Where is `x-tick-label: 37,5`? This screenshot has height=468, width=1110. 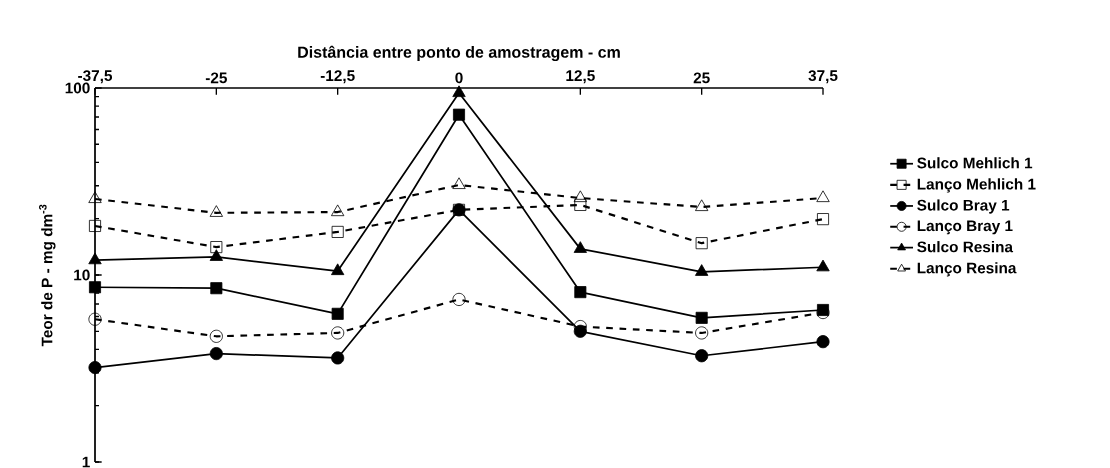
x-tick-label: 37,5 is located at coordinates (823, 77).